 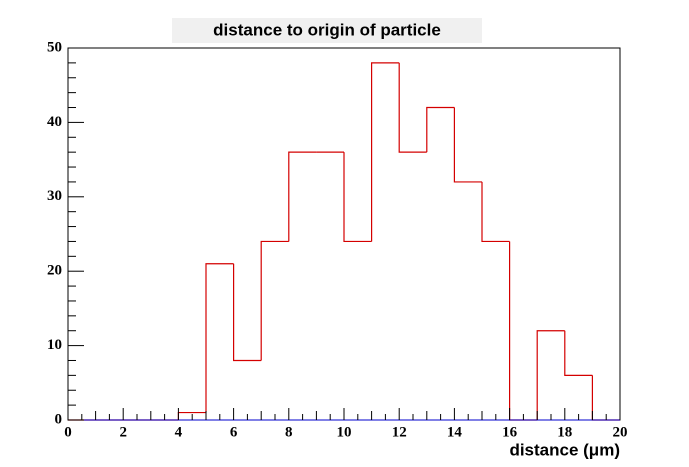 I want to click on y-tick-label: 50, so click(x=54, y=47).